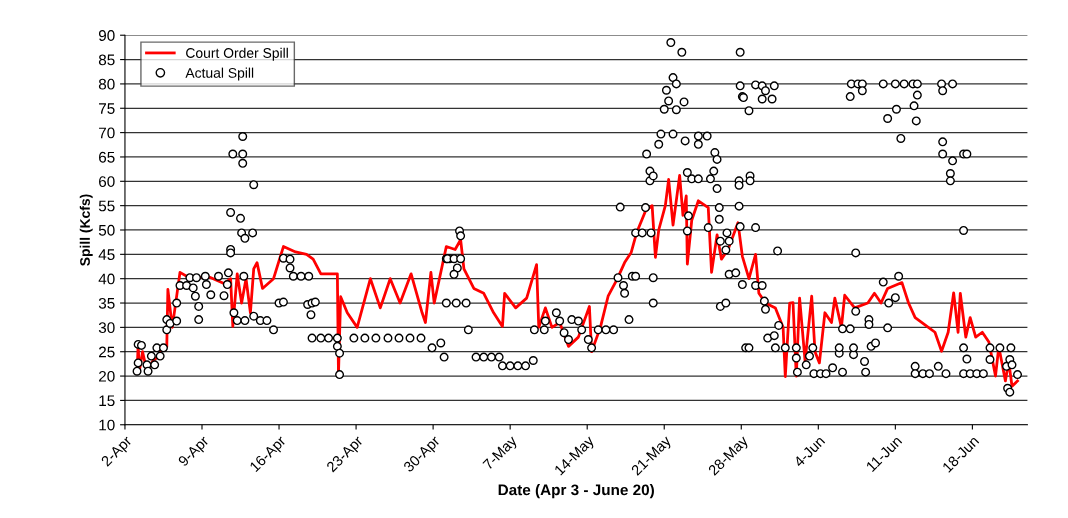 The height and width of the screenshot is (518, 1068). Describe the element at coordinates (106, 35) in the screenshot. I see `y-tick-label: 90` at that location.